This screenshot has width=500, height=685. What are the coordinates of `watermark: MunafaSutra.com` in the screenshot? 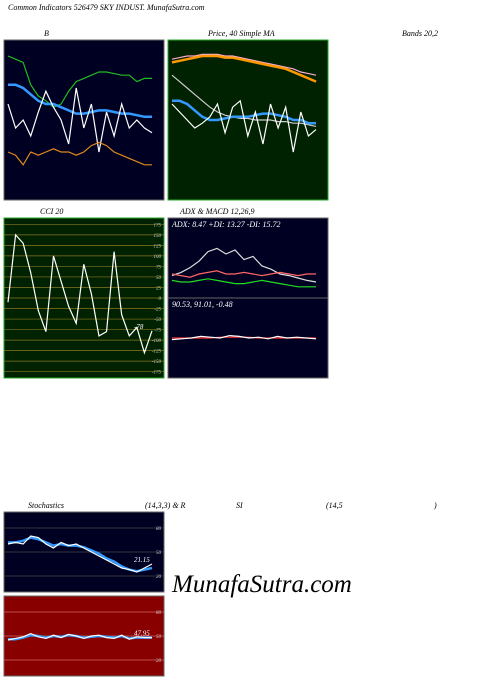 It's located at (261, 584).